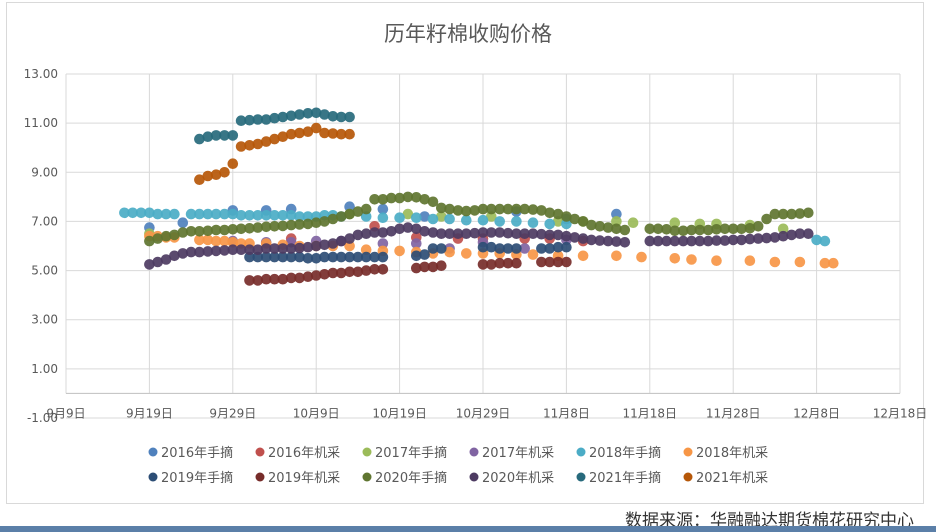 Image resolution: width=936 pixels, height=532 pixels. Describe the element at coordinates (625, 478) in the screenshot. I see `legend-label: 2021年手摘` at that location.